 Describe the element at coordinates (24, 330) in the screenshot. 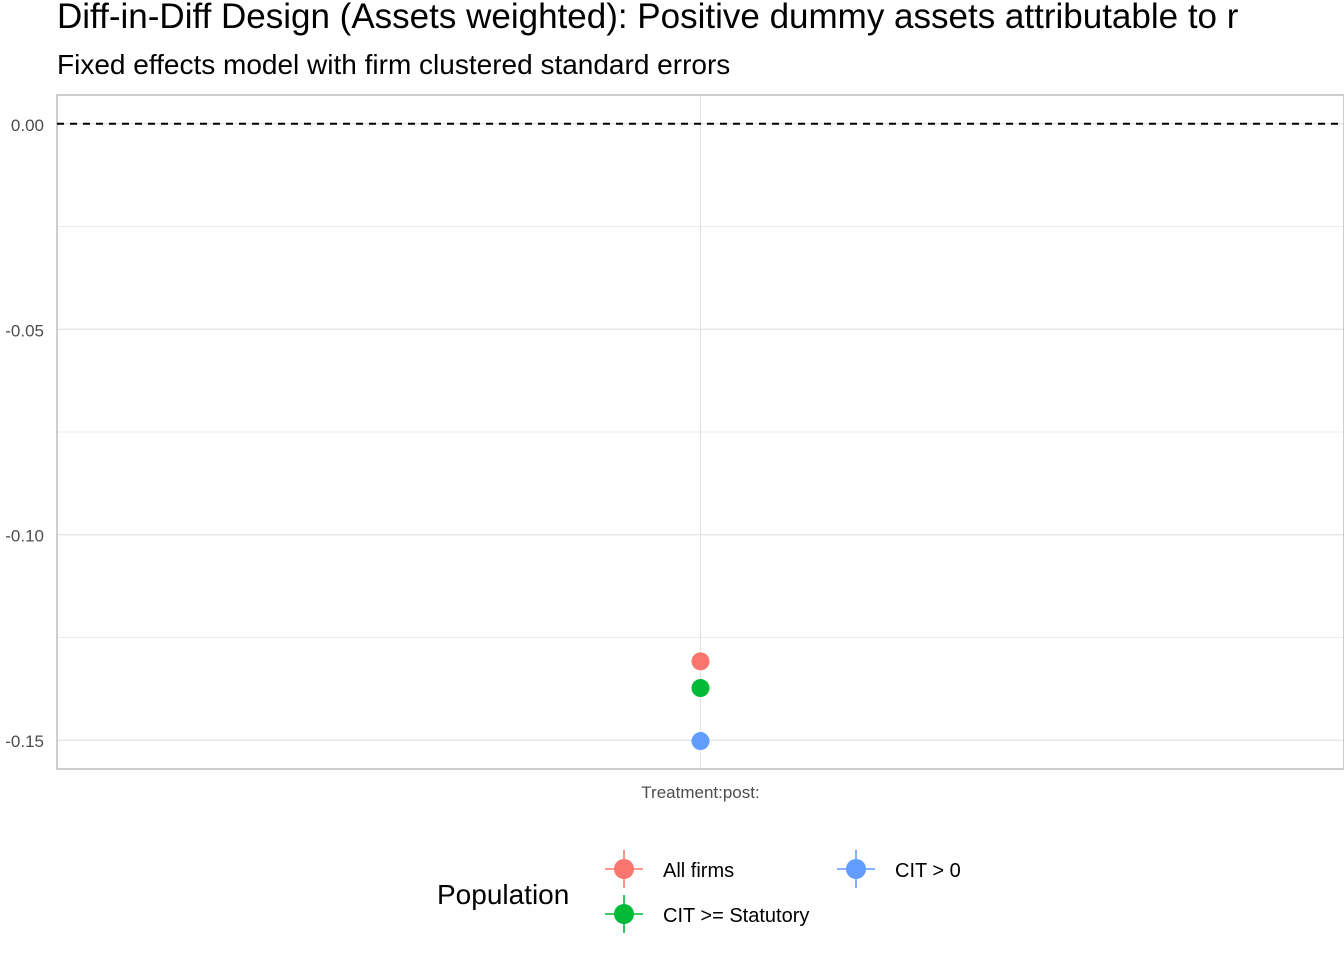

I see `y-tick-label: -0.05` at that location.